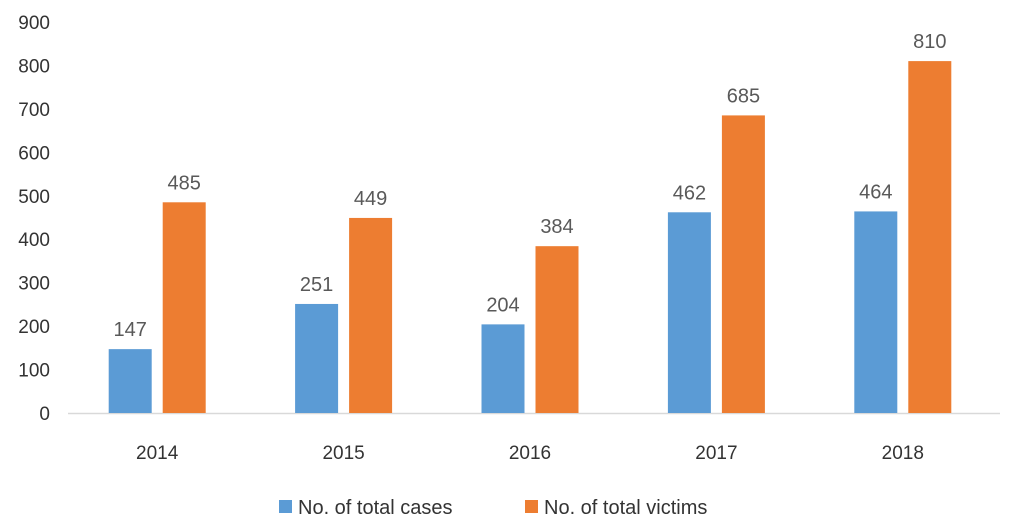 This screenshot has height=524, width=1010. Describe the element at coordinates (34, 66) in the screenshot. I see `y-tick-label-800: 800` at that location.